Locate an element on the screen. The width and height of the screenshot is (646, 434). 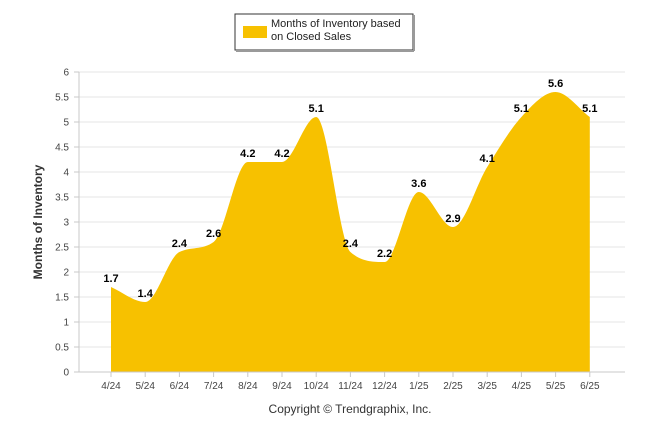
x-tick-label: 8/24 is located at coordinates (248, 386).